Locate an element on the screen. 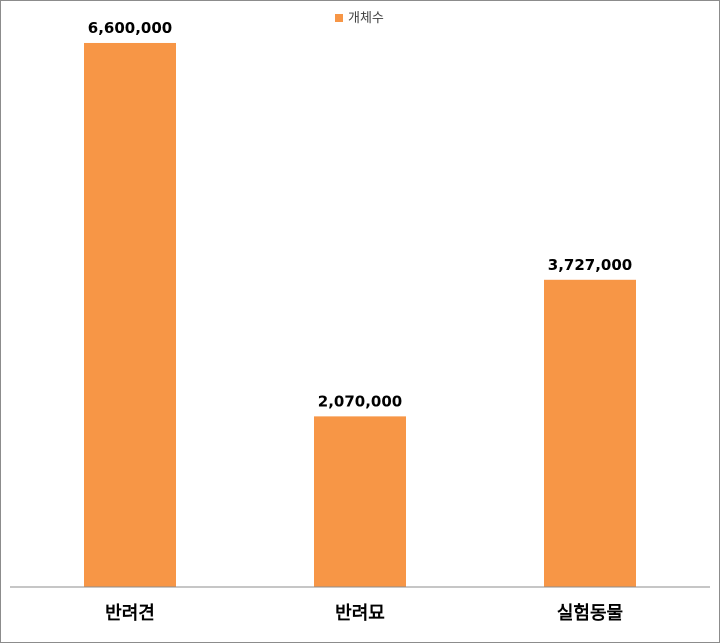 The width and height of the screenshot is (720, 643). data-label-3: 3,727,000 is located at coordinates (590, 265).